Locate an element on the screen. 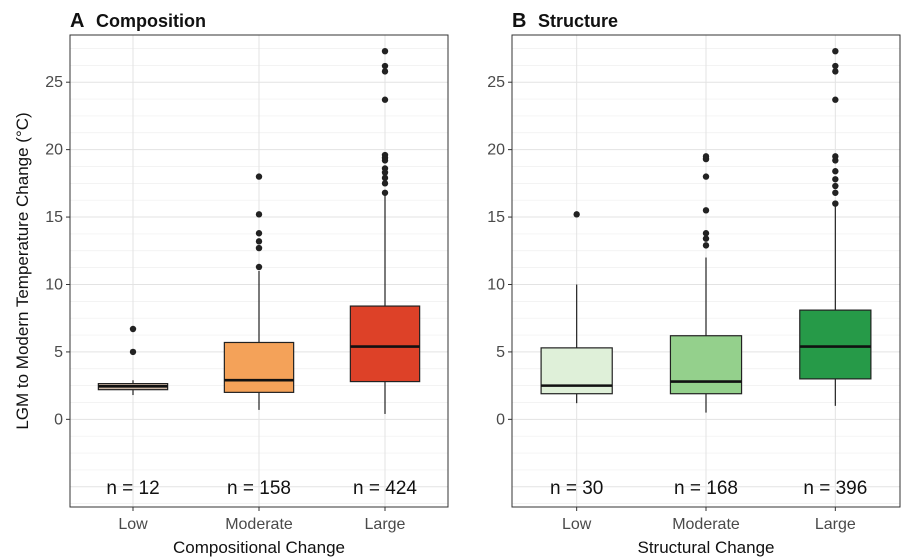  box-moderate: n = 158 is located at coordinates (259, 336).